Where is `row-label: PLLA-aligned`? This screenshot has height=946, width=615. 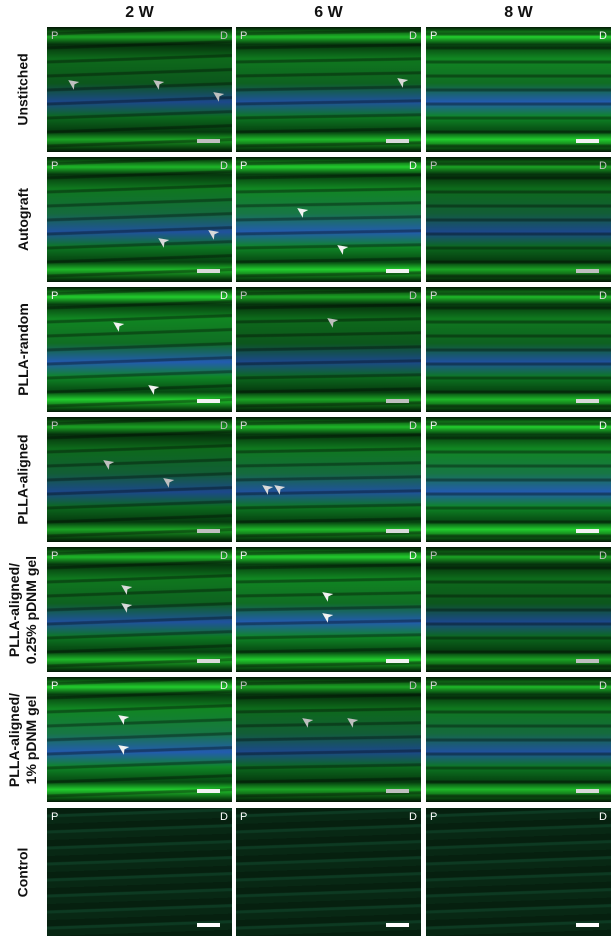
row-label: PLLA-aligned is located at coordinates (23, 479).